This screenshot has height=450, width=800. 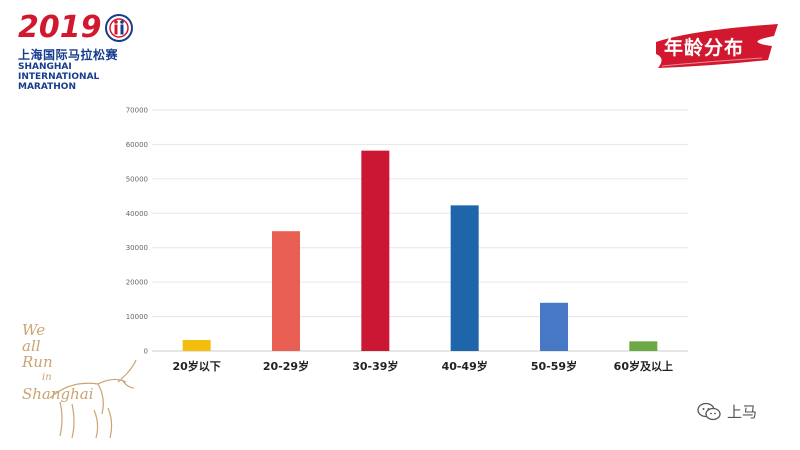 What do you see at coordinates (58, 330) in the screenshot?
I see `calligraphy-line: We` at bounding box center [58, 330].